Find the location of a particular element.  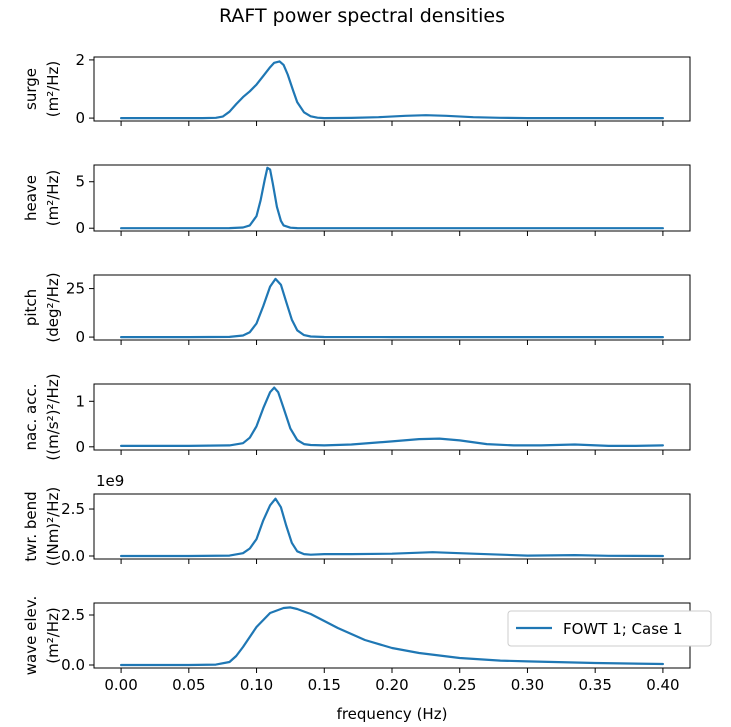

y-axis-label-line1: twr. bend is located at coordinates (31, 526).